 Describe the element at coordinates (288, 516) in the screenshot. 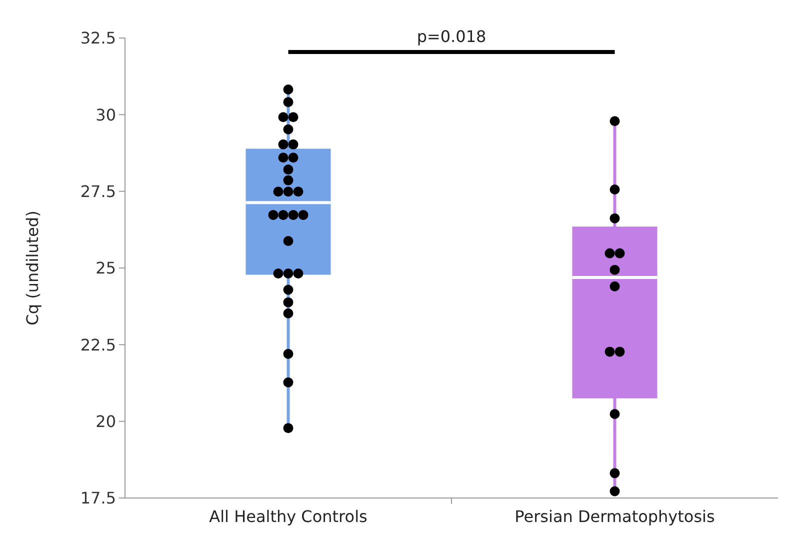

I see `x-tick-label: All Healthy Controls` at that location.